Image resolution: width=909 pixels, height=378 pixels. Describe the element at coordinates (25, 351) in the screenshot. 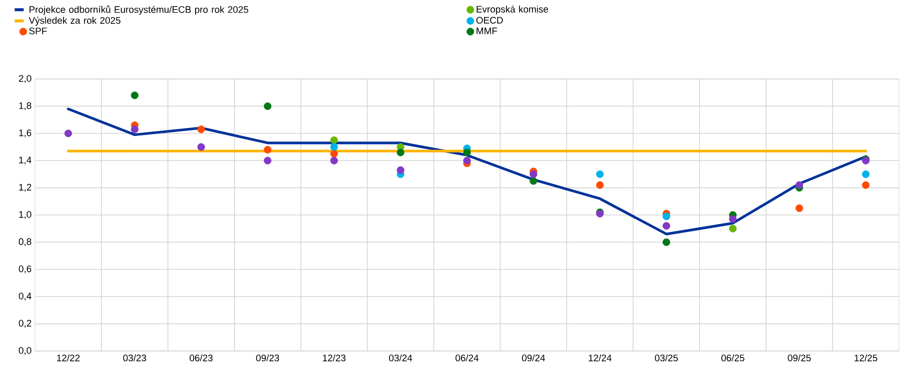

I see `y-tick-label: 0,0` at that location.